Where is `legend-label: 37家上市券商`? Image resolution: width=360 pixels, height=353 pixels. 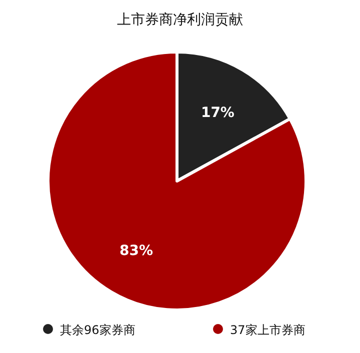
legend-label: 37家上市券商 is located at coordinates (268, 330).